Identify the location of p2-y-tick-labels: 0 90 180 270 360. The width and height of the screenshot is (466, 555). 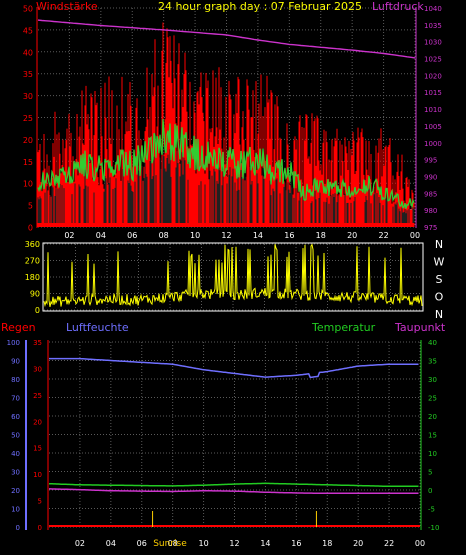
(32, 277).